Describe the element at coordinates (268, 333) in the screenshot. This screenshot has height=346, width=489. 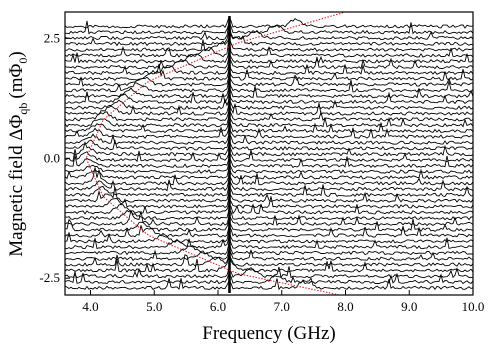
I see `x-axis-label: Frequency (GHz)` at that location.